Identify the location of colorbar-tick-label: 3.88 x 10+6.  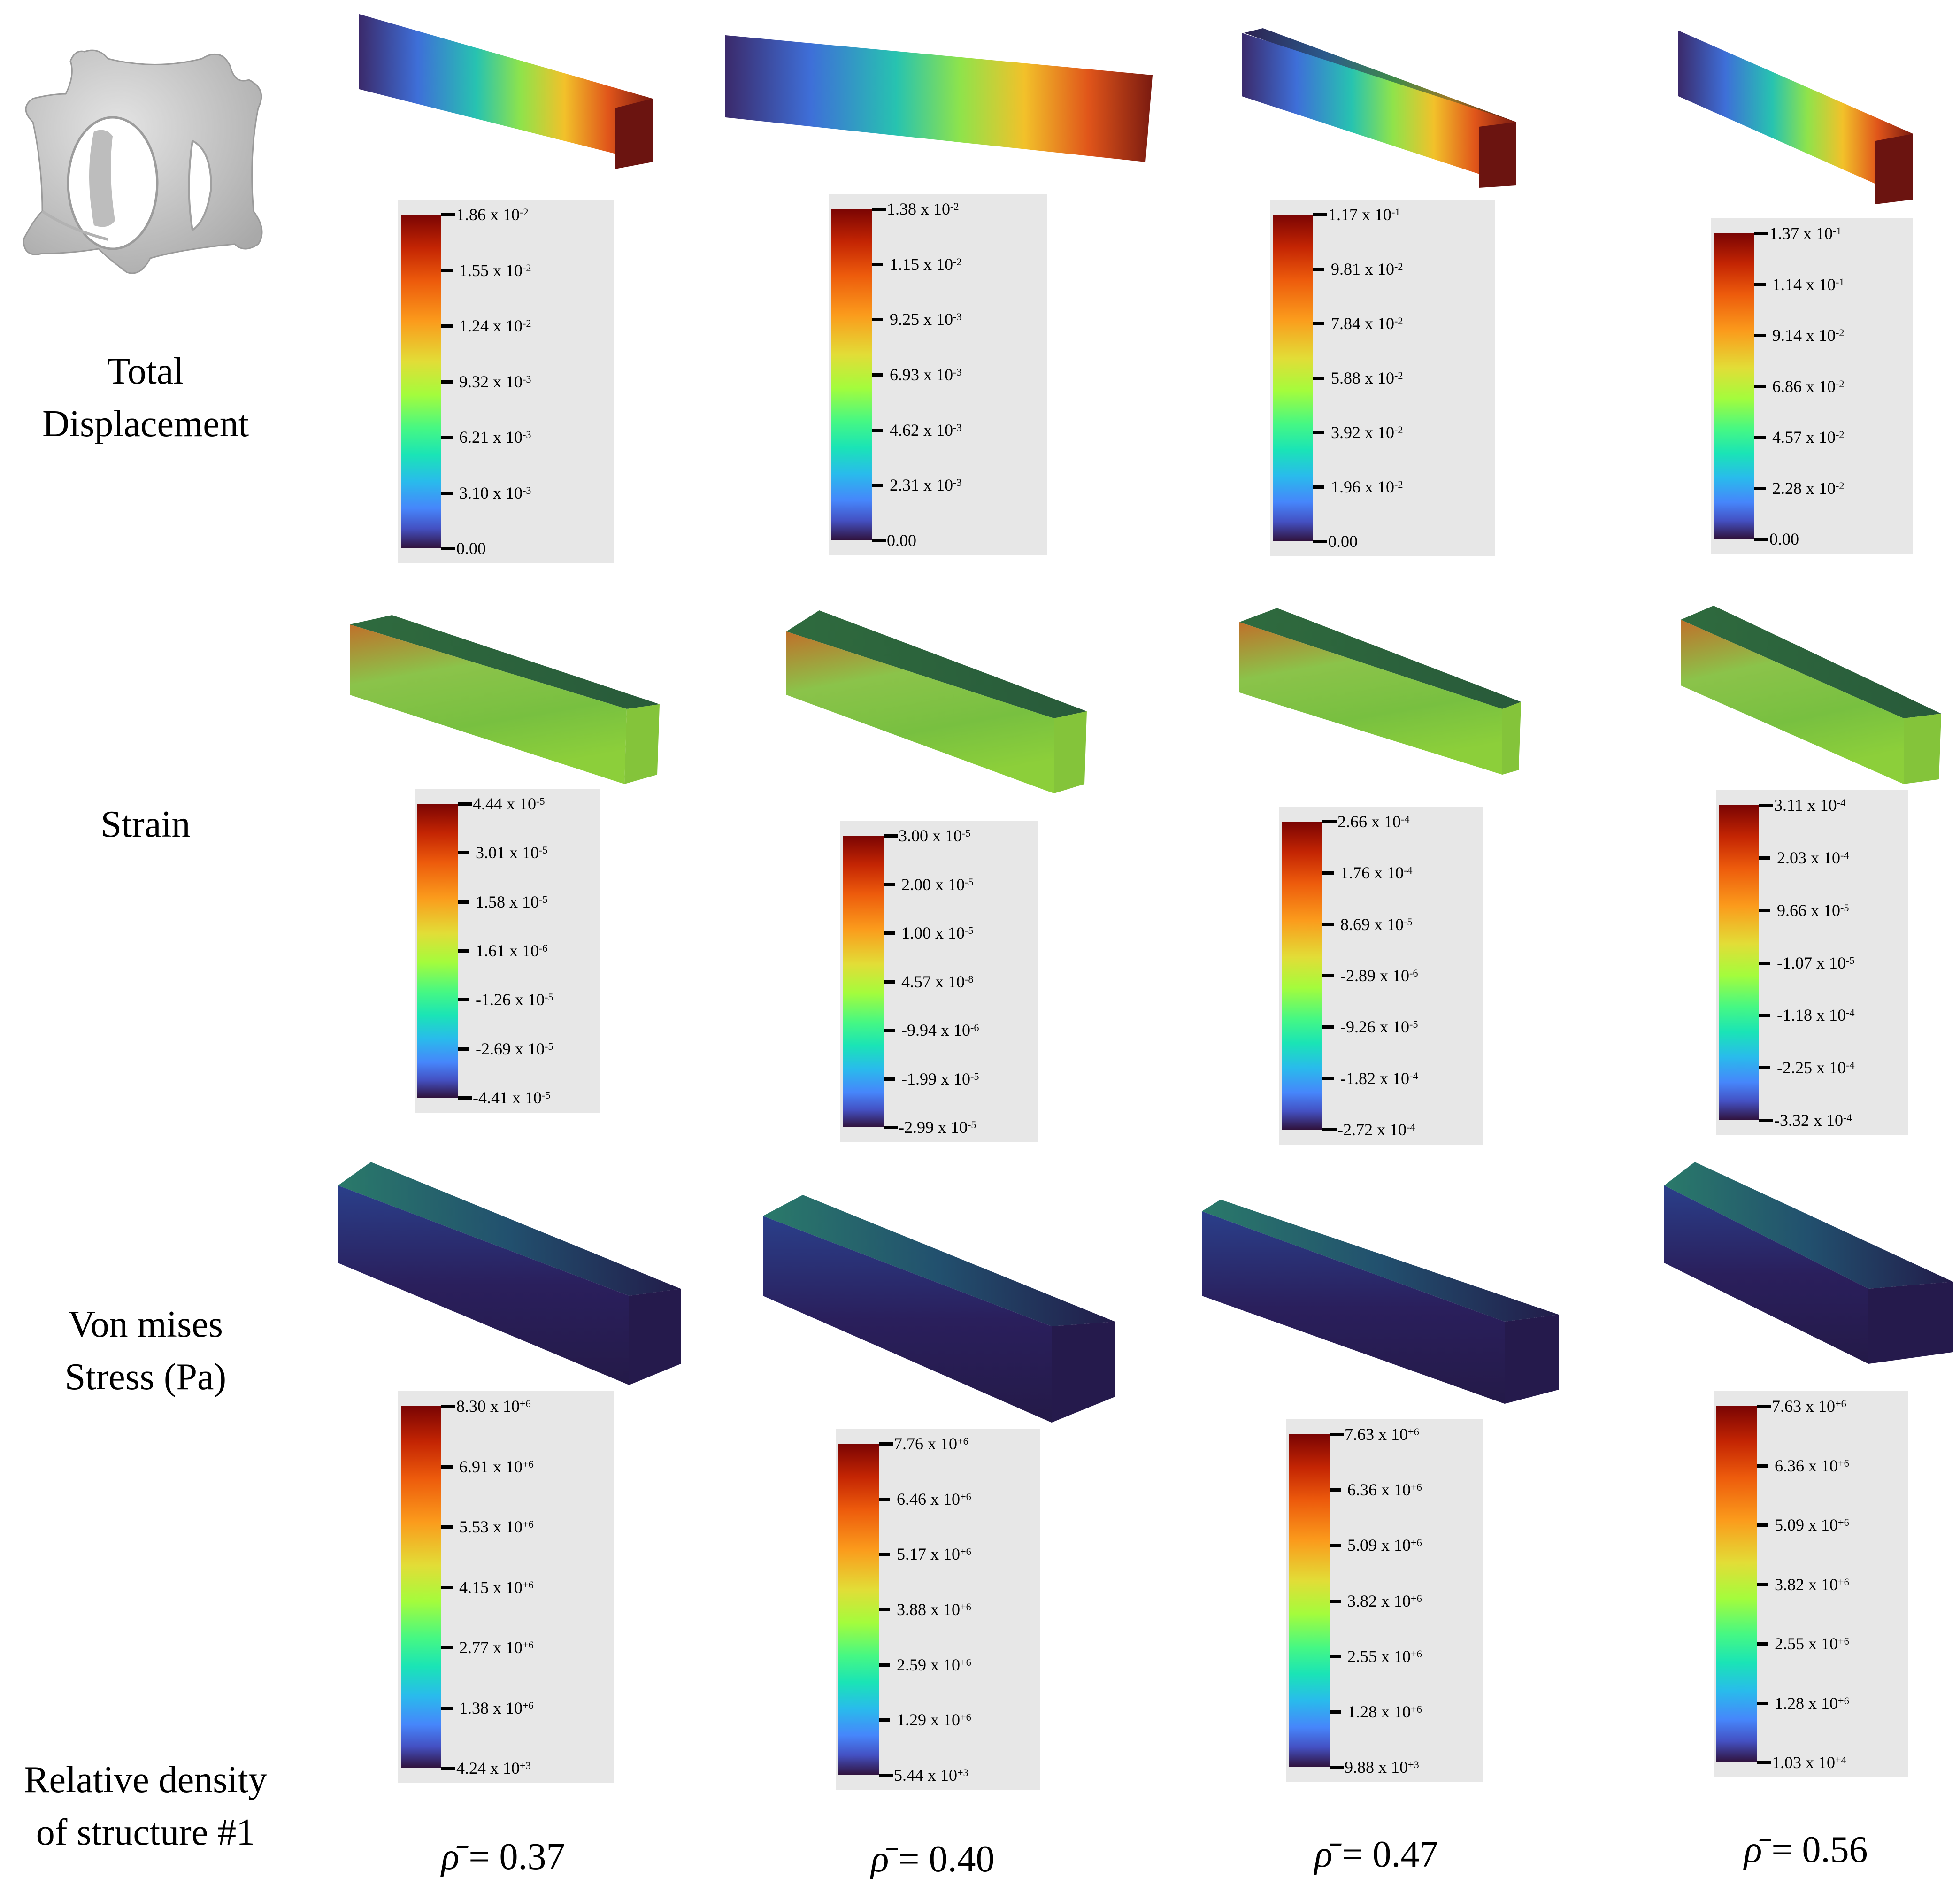
(934, 1609).